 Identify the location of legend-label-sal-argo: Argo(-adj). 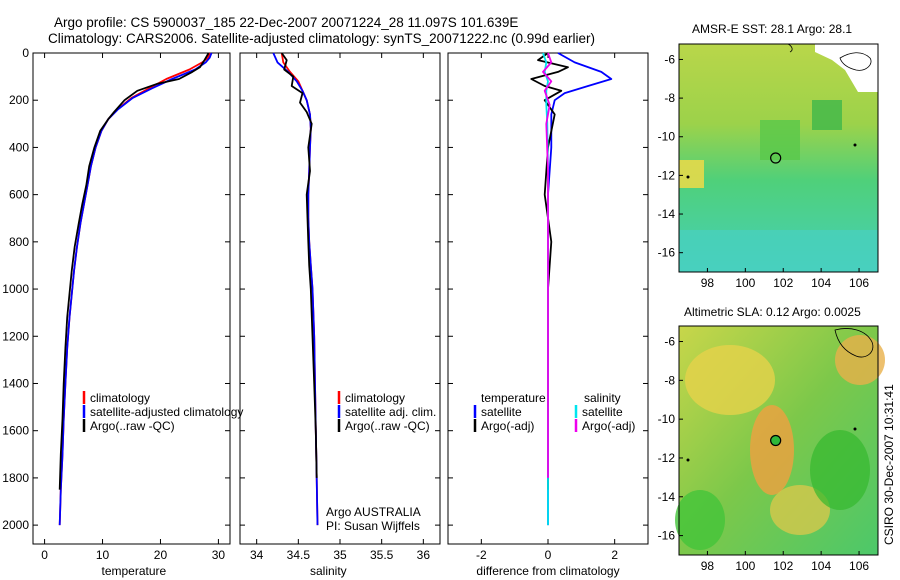
(608, 426).